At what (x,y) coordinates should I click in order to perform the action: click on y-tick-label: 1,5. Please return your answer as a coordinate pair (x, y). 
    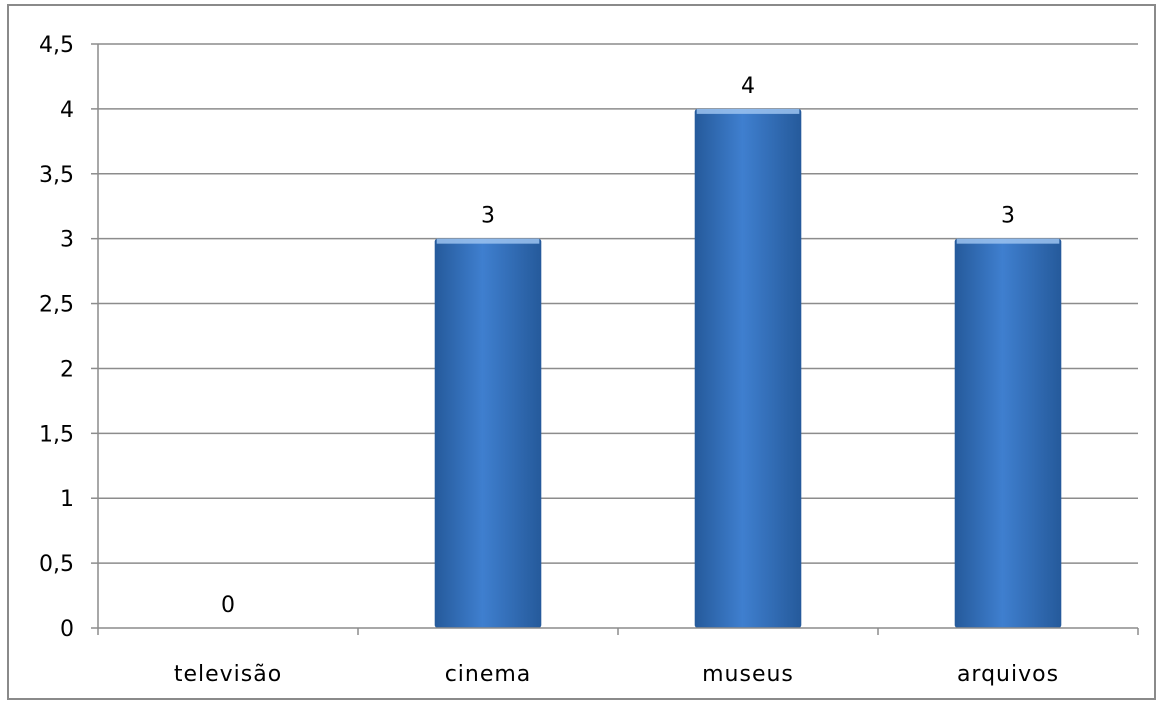
    Looking at the image, I should click on (56, 434).